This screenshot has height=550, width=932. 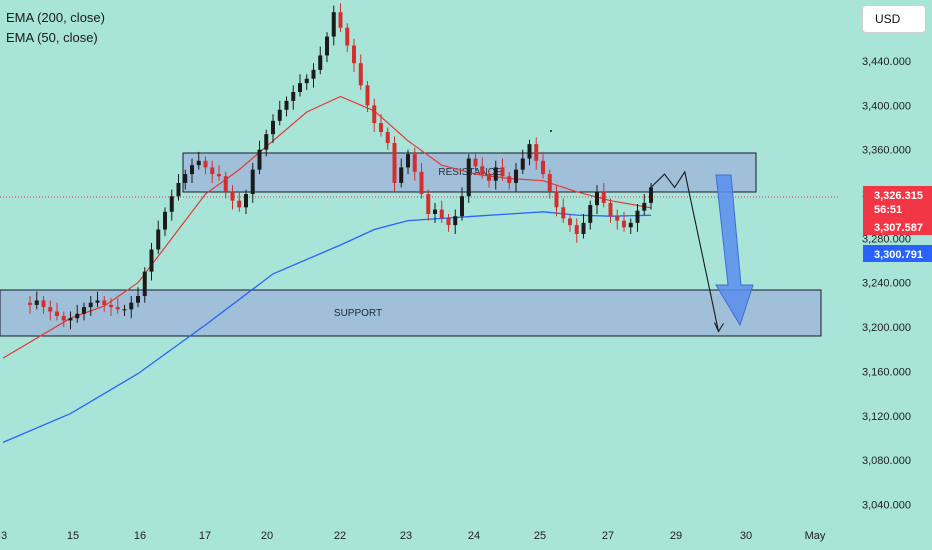 What do you see at coordinates (746, 536) in the screenshot?
I see `time-tick-label: 30` at bounding box center [746, 536].